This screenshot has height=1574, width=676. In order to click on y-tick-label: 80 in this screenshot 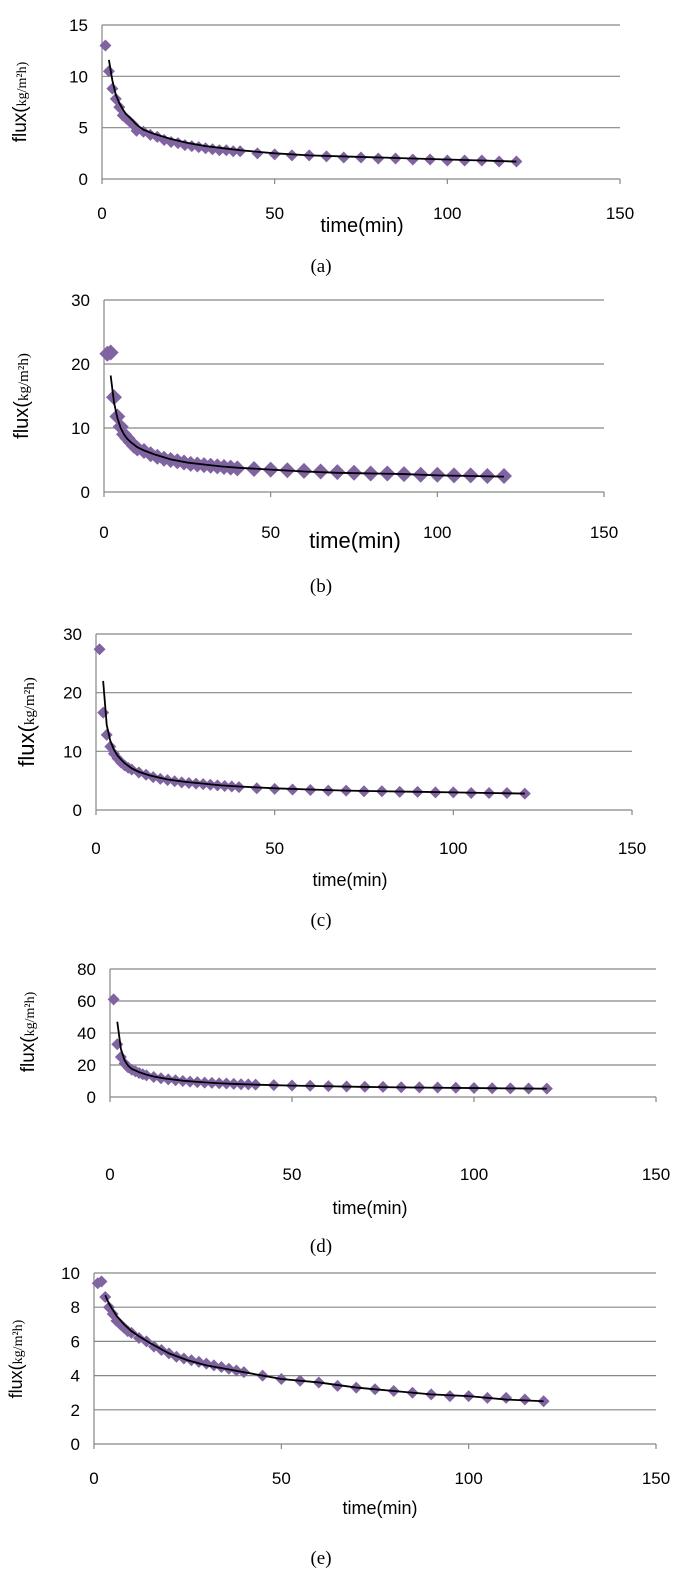, I will do `click(86, 969)`.